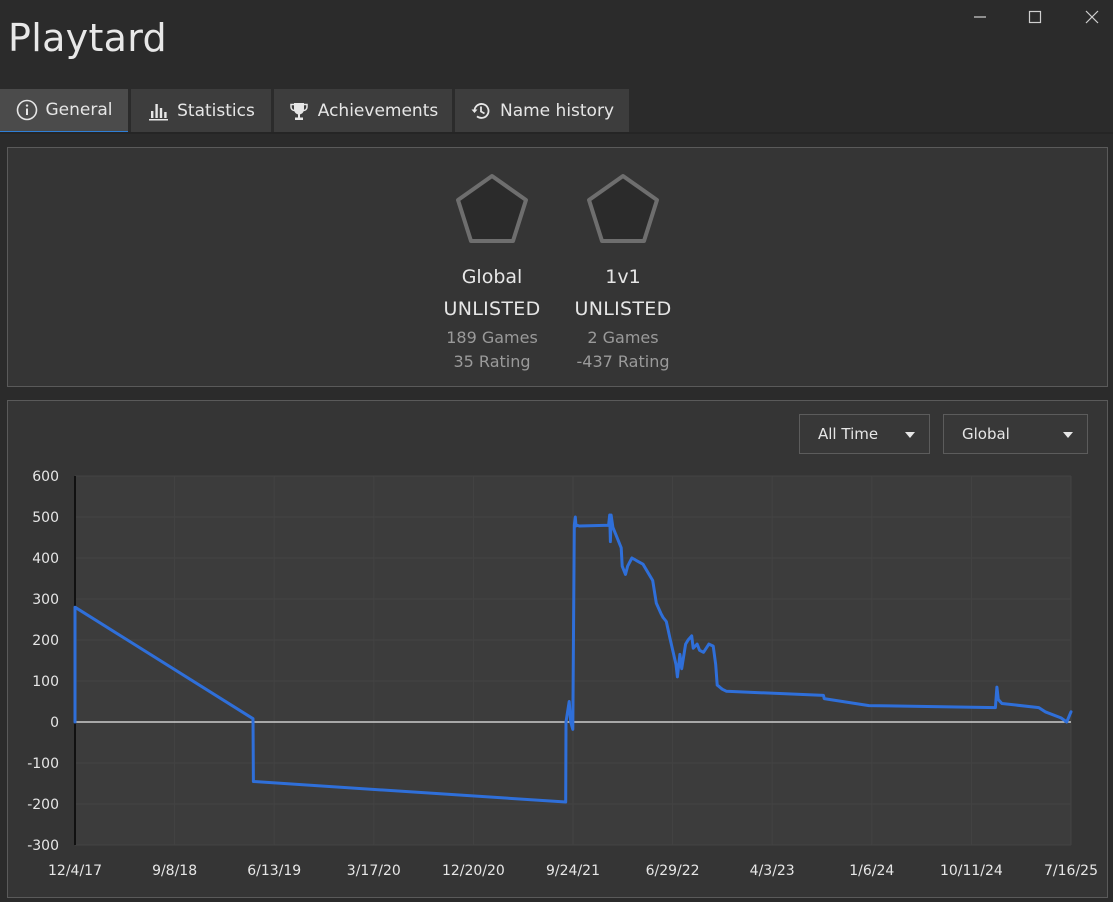  Describe the element at coordinates (45, 600) in the screenshot. I see `y-tick-label: 300` at that location.